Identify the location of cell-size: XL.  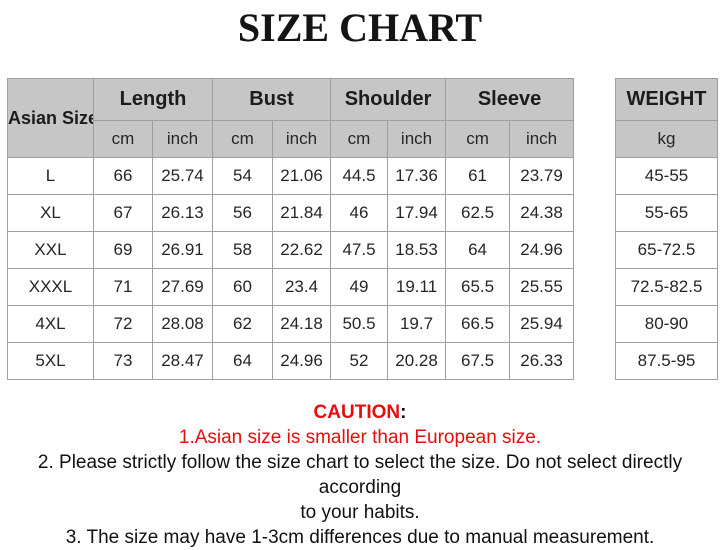
(50, 213).